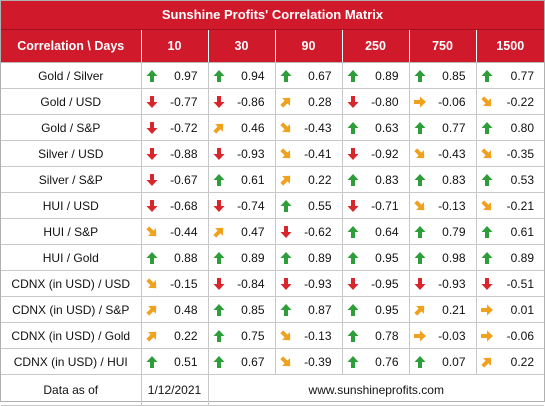 The height and width of the screenshot is (406, 545). What do you see at coordinates (520, 153) in the screenshot?
I see `correlation-value: -0.35` at bounding box center [520, 153].